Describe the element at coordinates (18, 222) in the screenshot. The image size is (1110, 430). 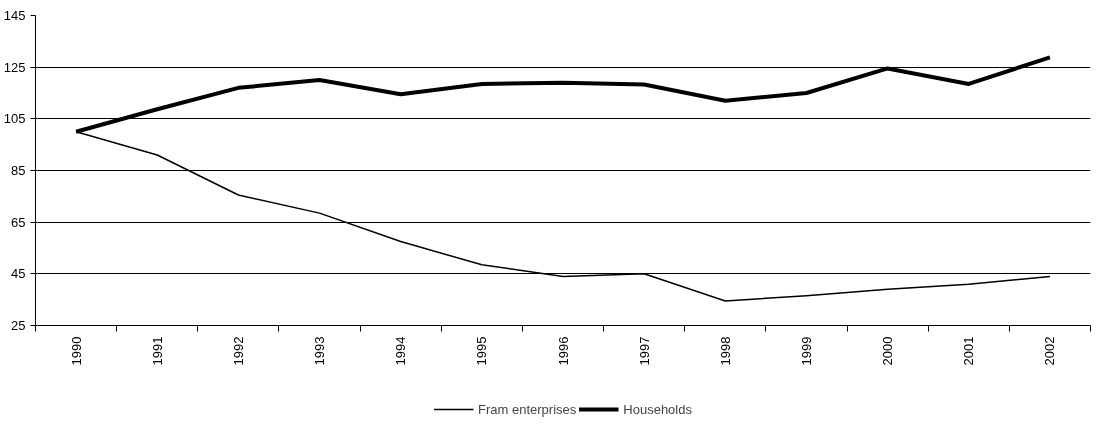
I see `y-tick-label: 65` at that location.